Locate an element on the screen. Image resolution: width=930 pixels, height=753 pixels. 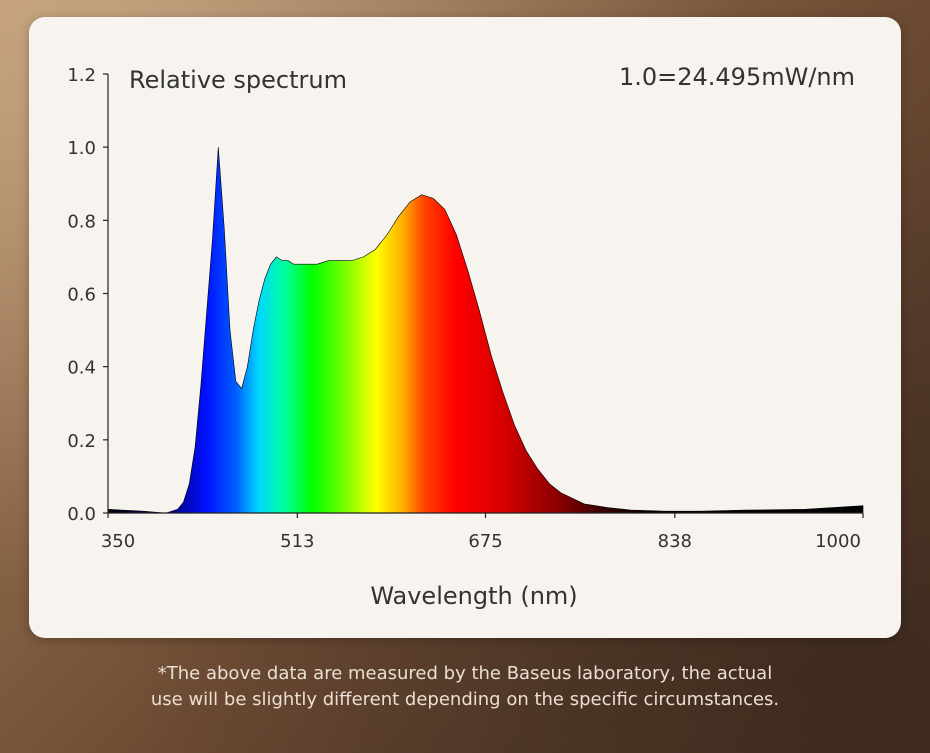
y-tick-label: 0.4 is located at coordinates (81, 368).